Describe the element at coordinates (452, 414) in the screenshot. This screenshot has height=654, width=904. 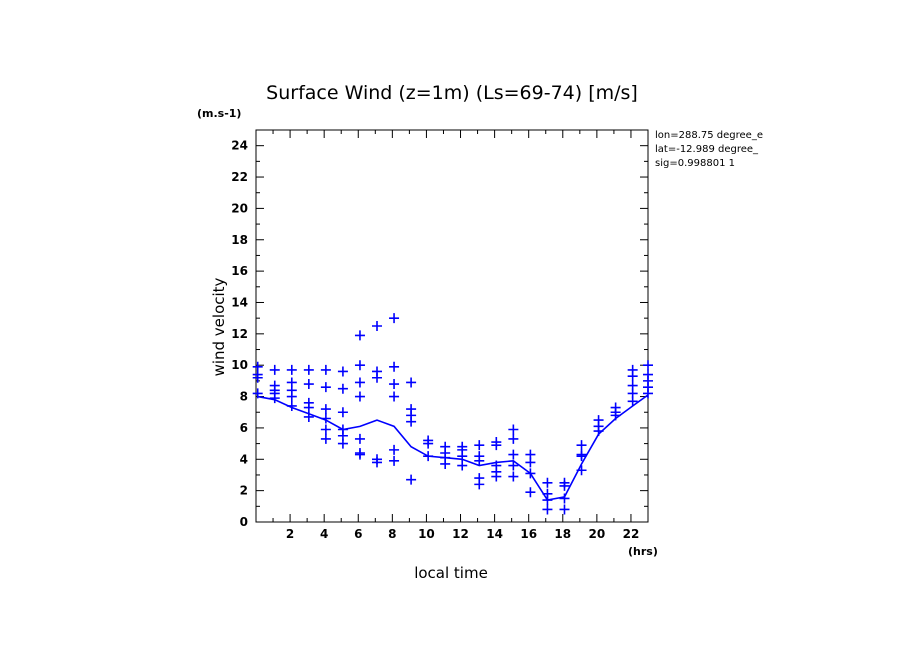
I see `data-series` at that location.